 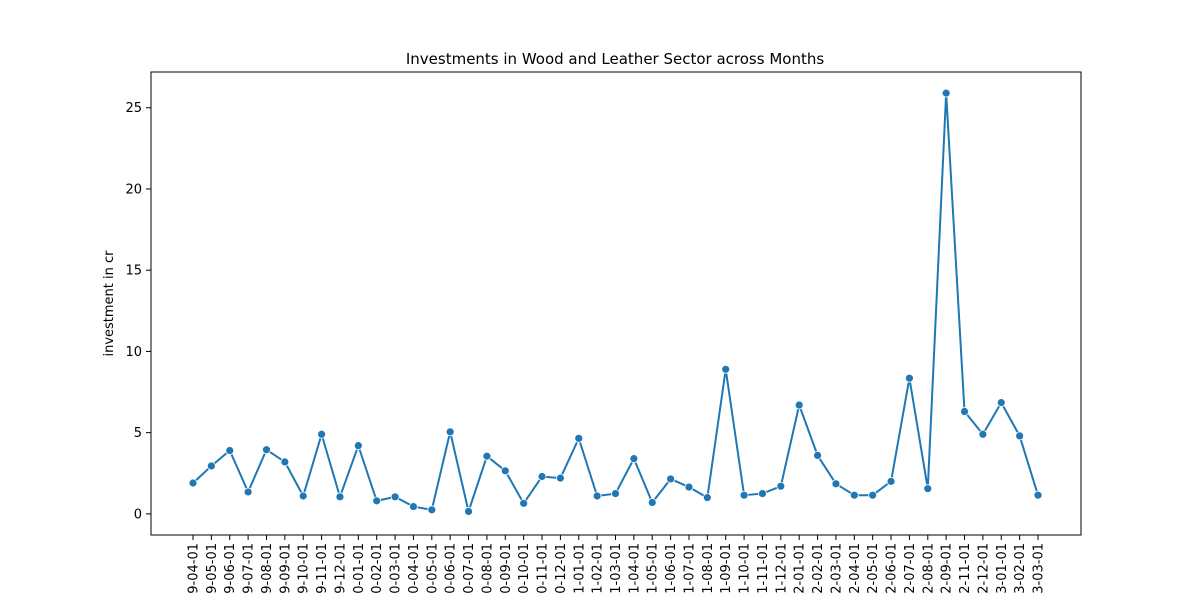 What do you see at coordinates (543, 568) in the screenshot?
I see `x-tick-label: 0-11-01` at bounding box center [543, 568].